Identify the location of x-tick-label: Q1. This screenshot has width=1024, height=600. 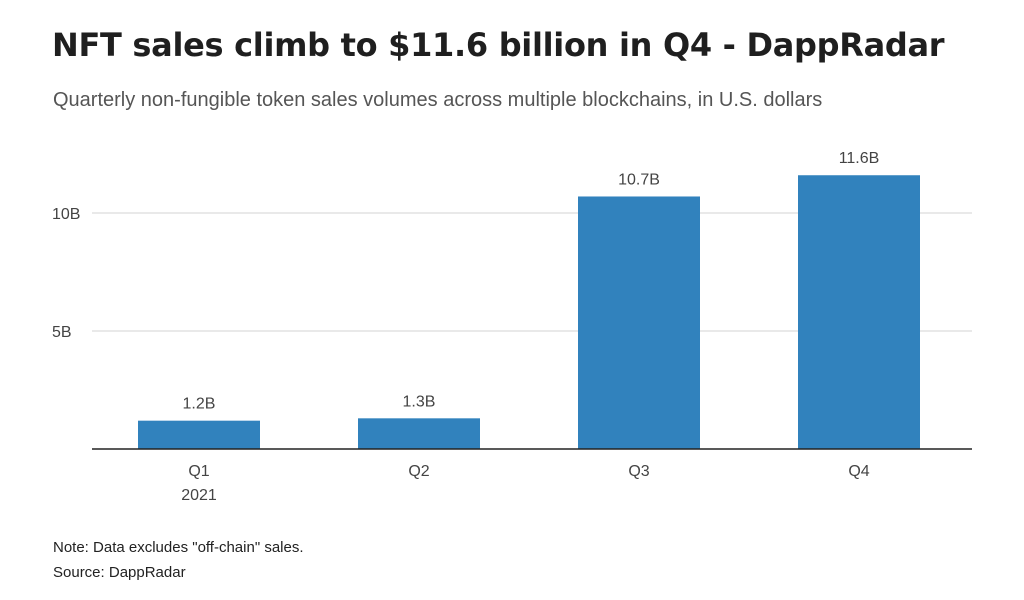
(198, 471).